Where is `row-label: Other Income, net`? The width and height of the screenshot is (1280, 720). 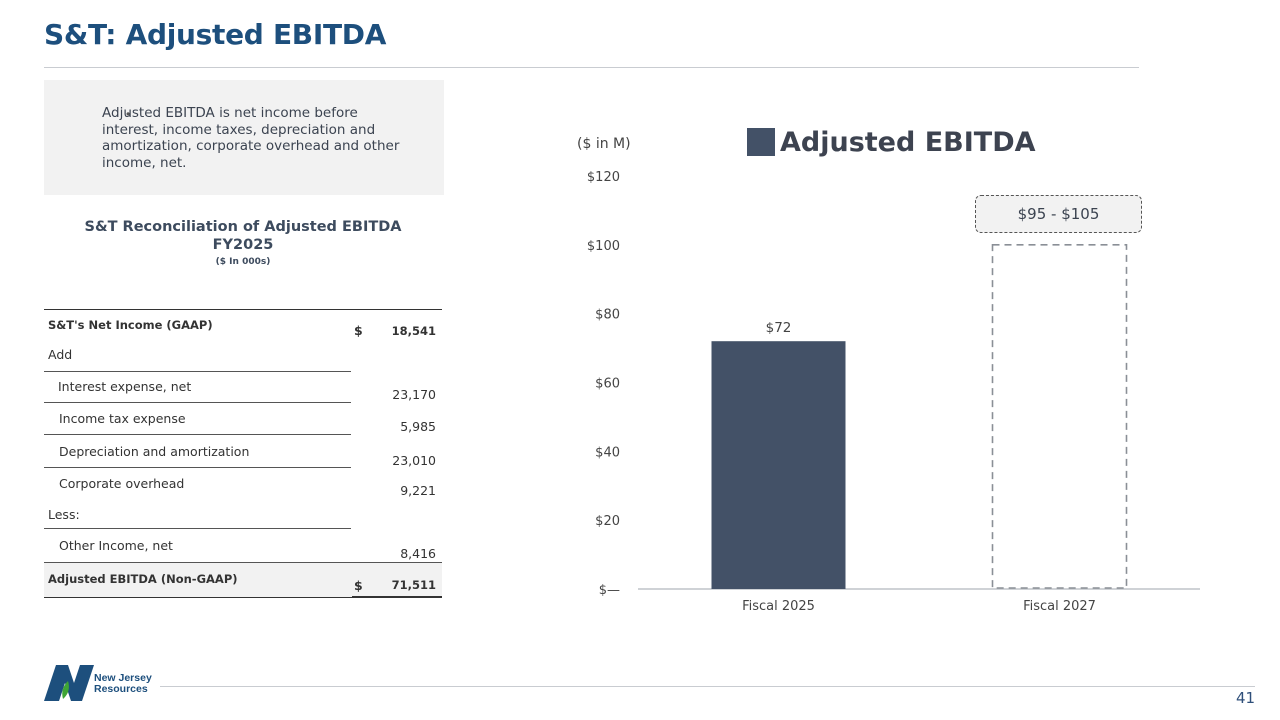
row-label: Other Income, net is located at coordinates (116, 545).